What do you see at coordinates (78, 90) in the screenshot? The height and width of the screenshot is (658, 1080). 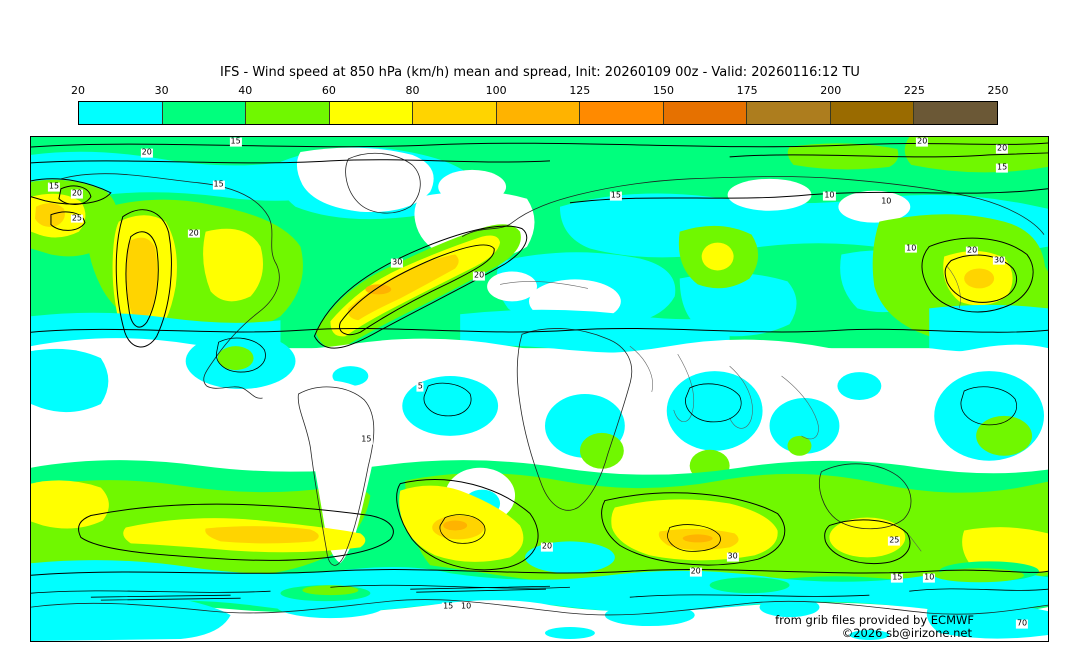 I see `colorbar-tick: 20` at bounding box center [78, 90].